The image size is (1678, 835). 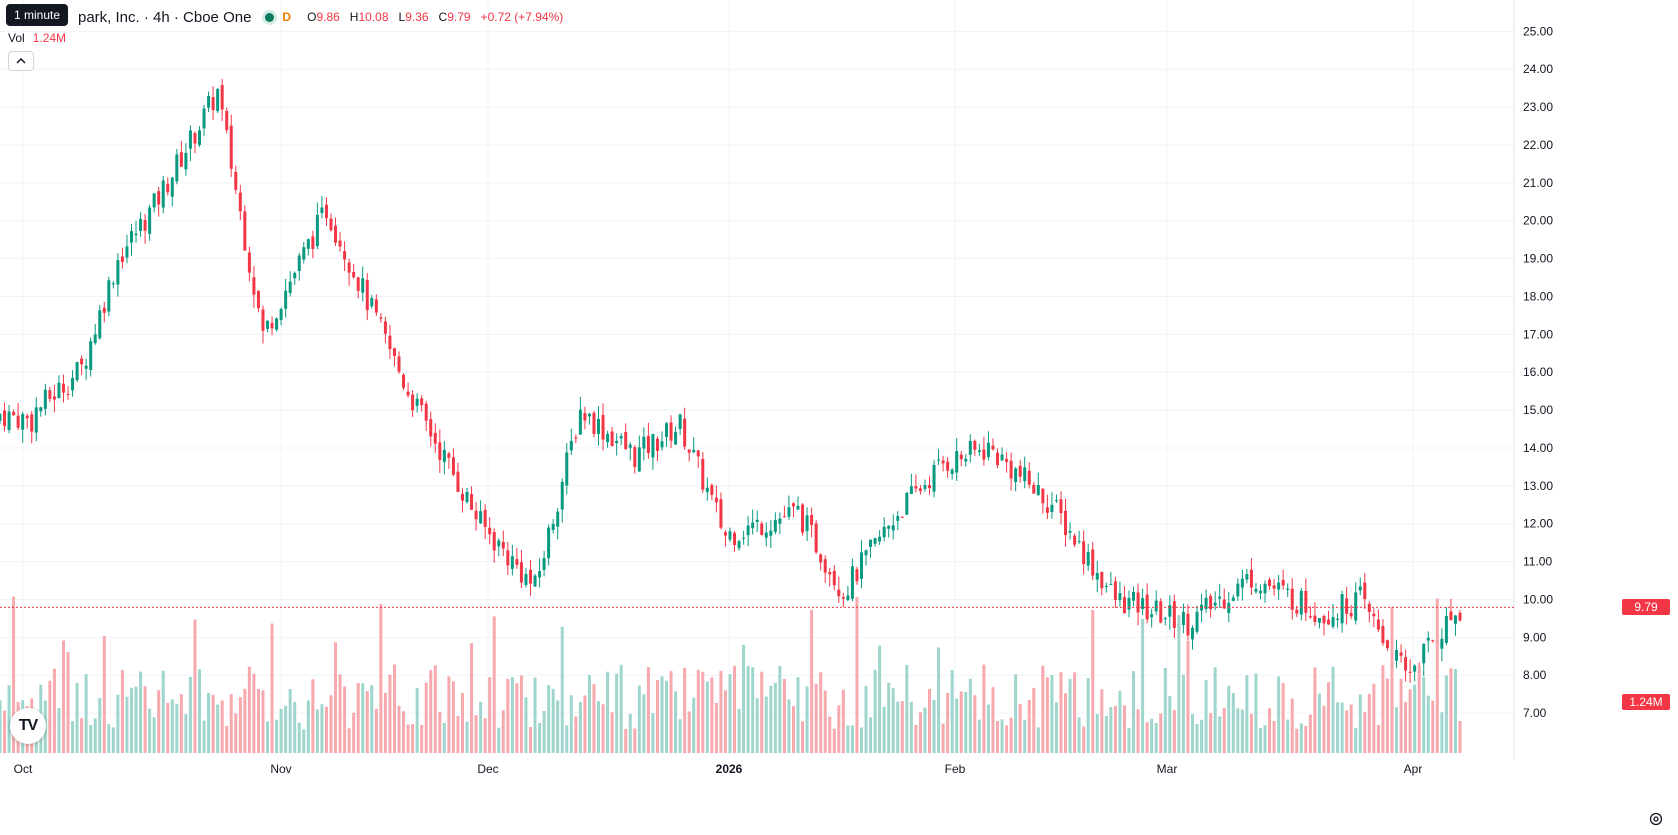 What do you see at coordinates (1535, 637) in the screenshot?
I see `price-tick-label: 9.00` at bounding box center [1535, 637].